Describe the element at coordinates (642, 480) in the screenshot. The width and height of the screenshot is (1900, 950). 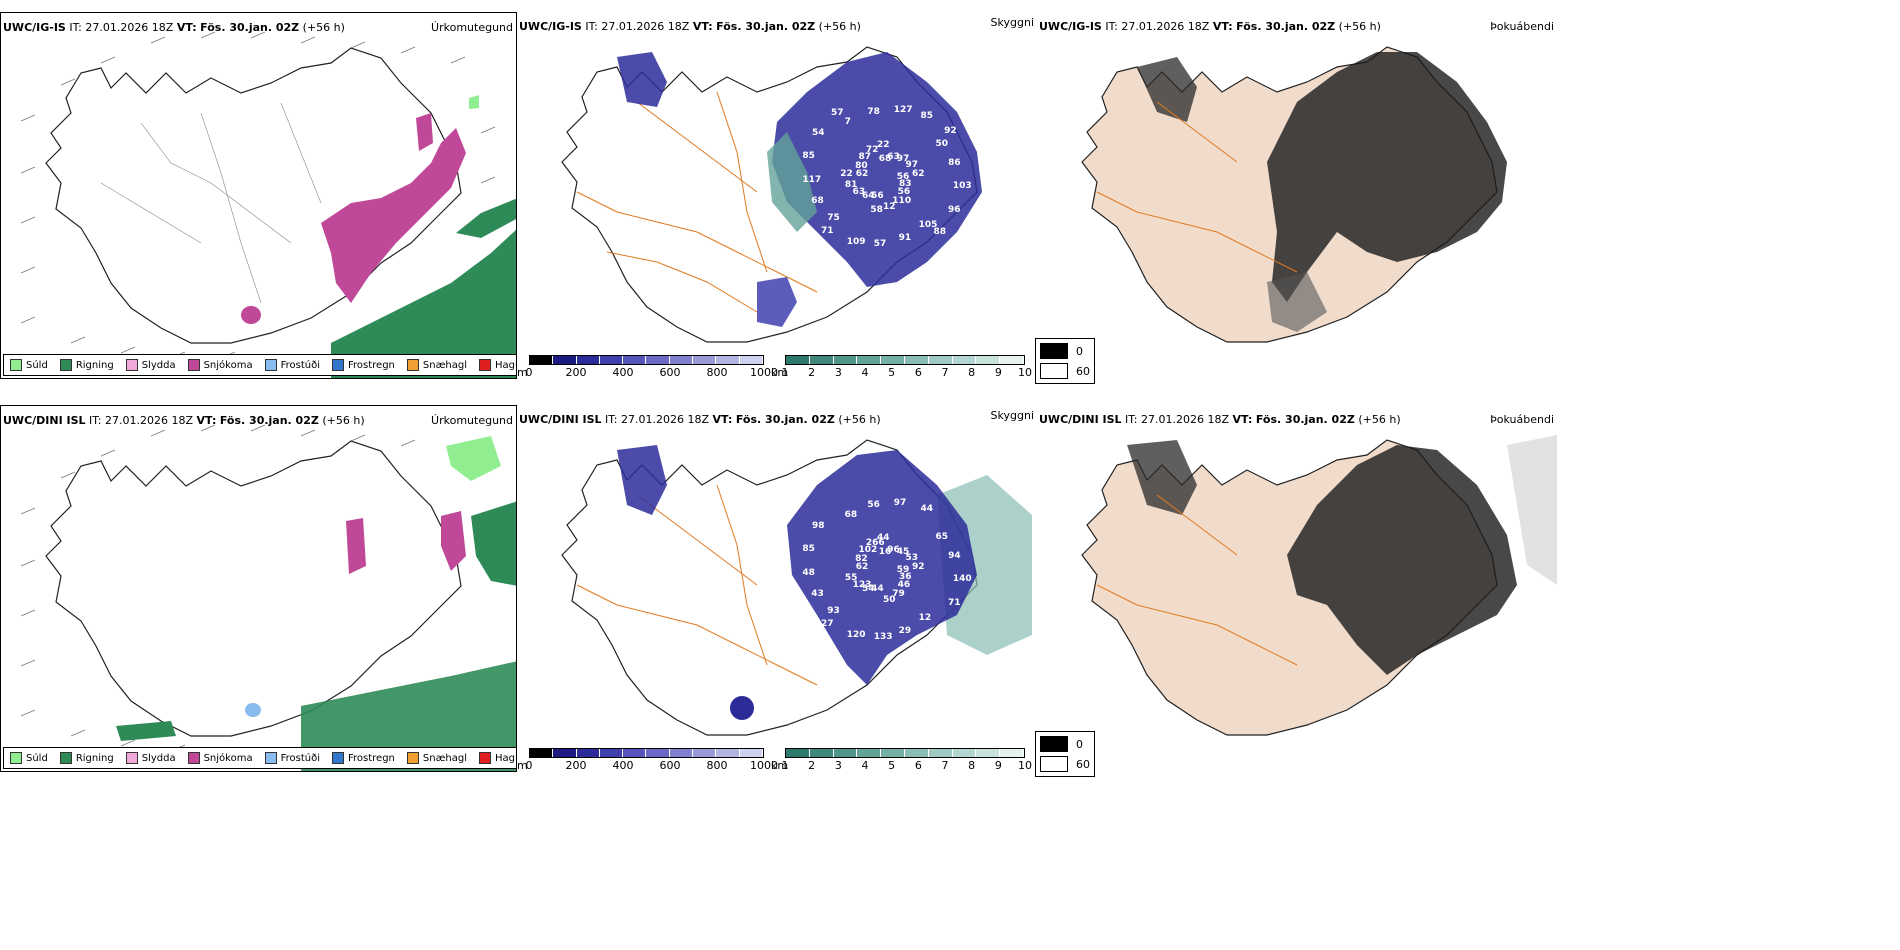
I see `vis-low-nw` at that location.